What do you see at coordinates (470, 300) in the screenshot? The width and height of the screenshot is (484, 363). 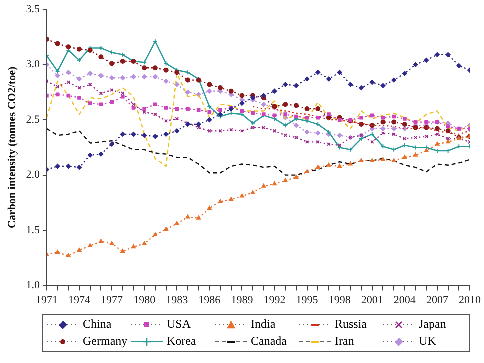 I see `x-tick-label: 2010` at bounding box center [470, 300].